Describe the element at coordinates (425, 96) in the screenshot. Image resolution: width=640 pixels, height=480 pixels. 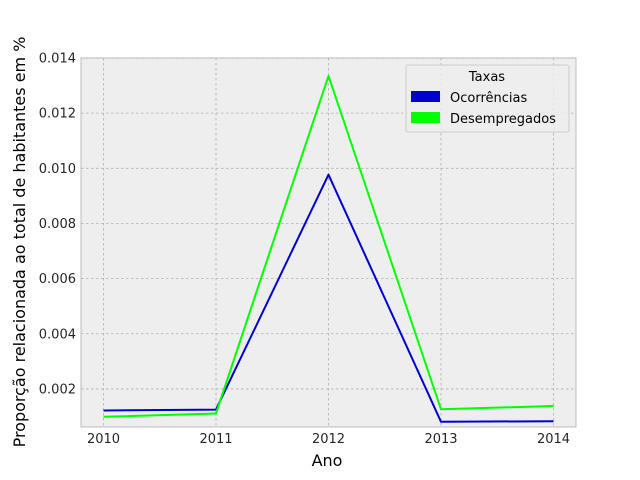
I see `legend-swatch-ocorrencias` at that location.